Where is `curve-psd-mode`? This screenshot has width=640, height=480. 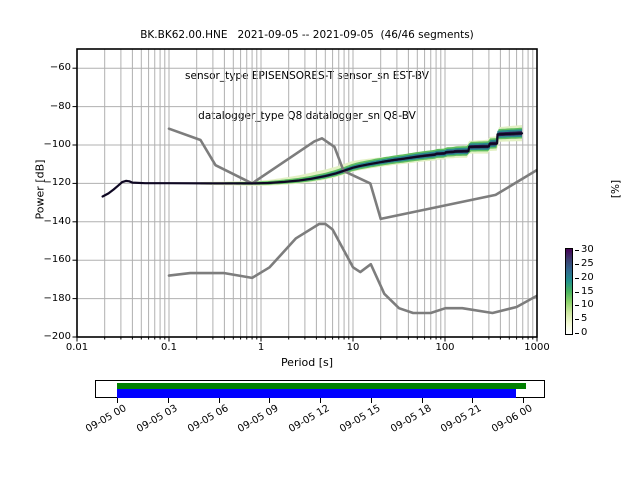
curve-psd-mode is located at coordinates (312, 165).